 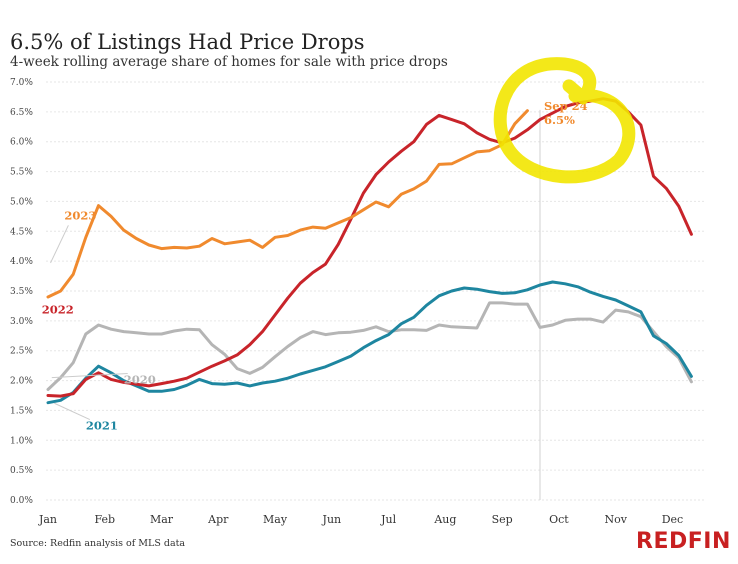 What do you see at coordinates (21, 173) in the screenshot?
I see `y-tick-label: 5.5%` at bounding box center [21, 173].